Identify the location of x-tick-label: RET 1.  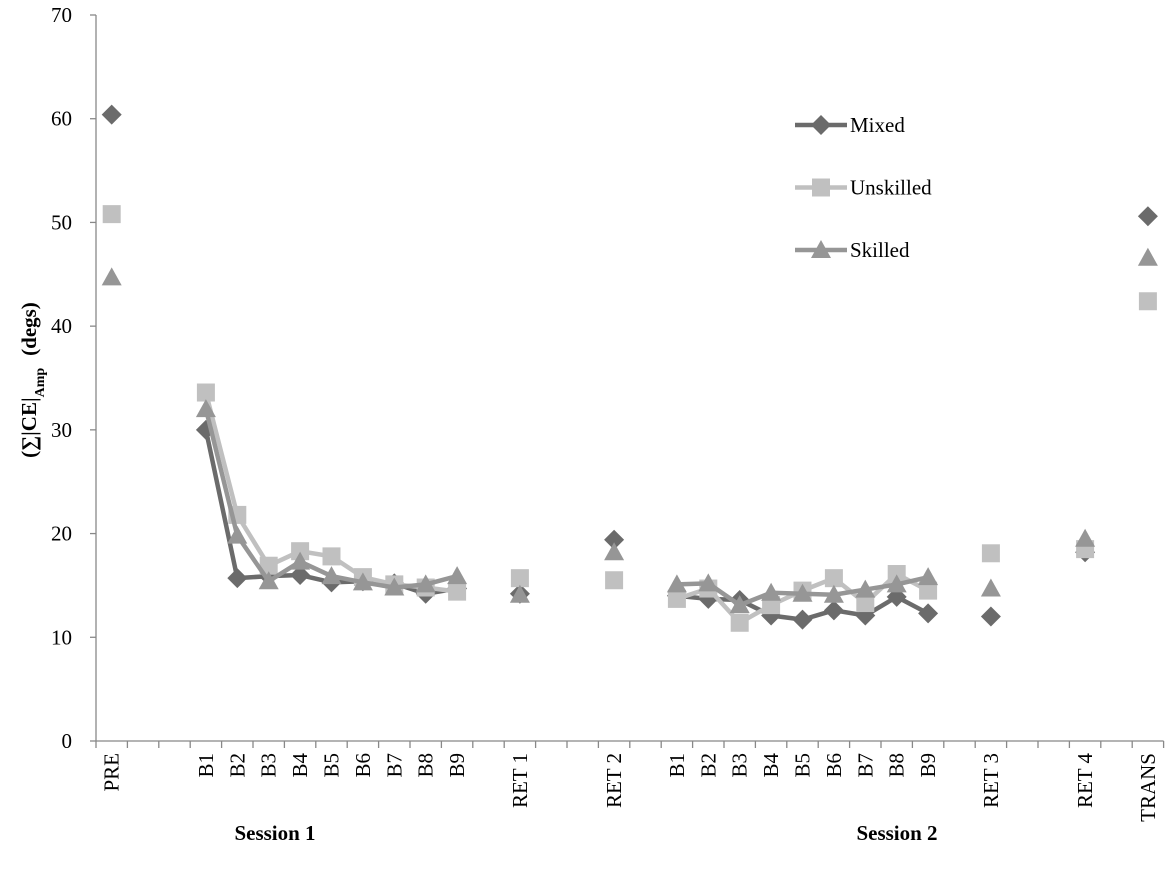
(520, 780).